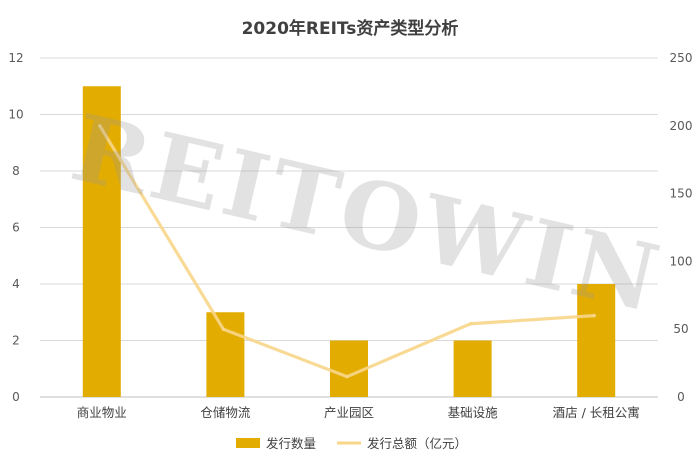 This screenshot has height=465, width=700. Describe the element at coordinates (248, 443) in the screenshot. I see `legend-swatch-bar` at that location.